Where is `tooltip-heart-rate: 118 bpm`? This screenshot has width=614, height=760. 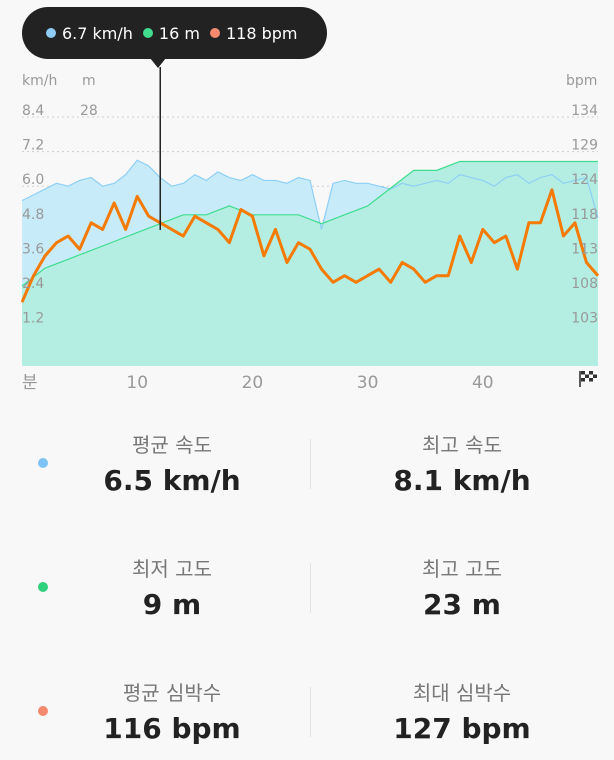 tooltip-heart-rate: 118 bpm is located at coordinates (253, 33).